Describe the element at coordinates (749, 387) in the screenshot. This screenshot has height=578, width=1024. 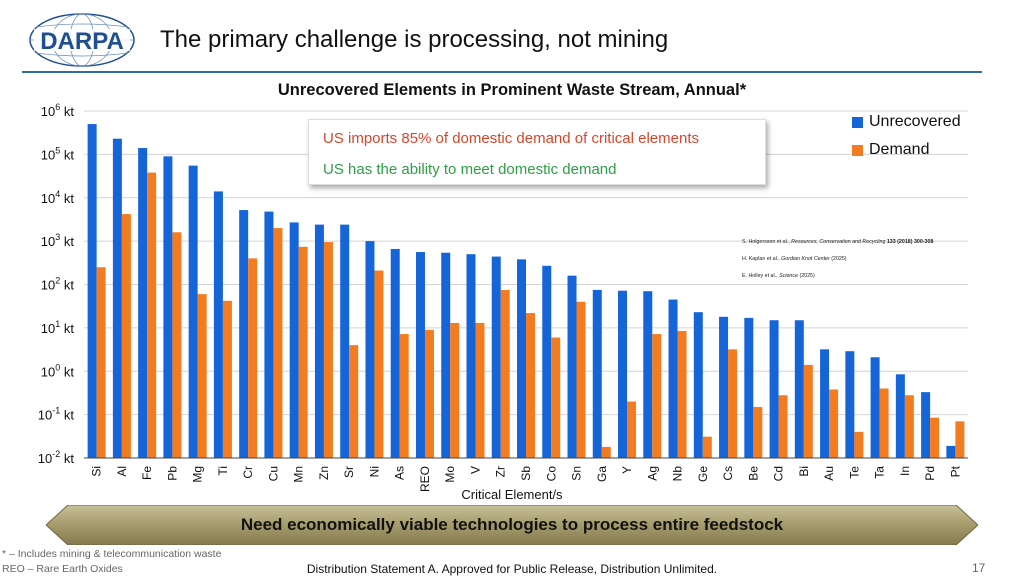
I see `bar-unrecovered-be` at that location.